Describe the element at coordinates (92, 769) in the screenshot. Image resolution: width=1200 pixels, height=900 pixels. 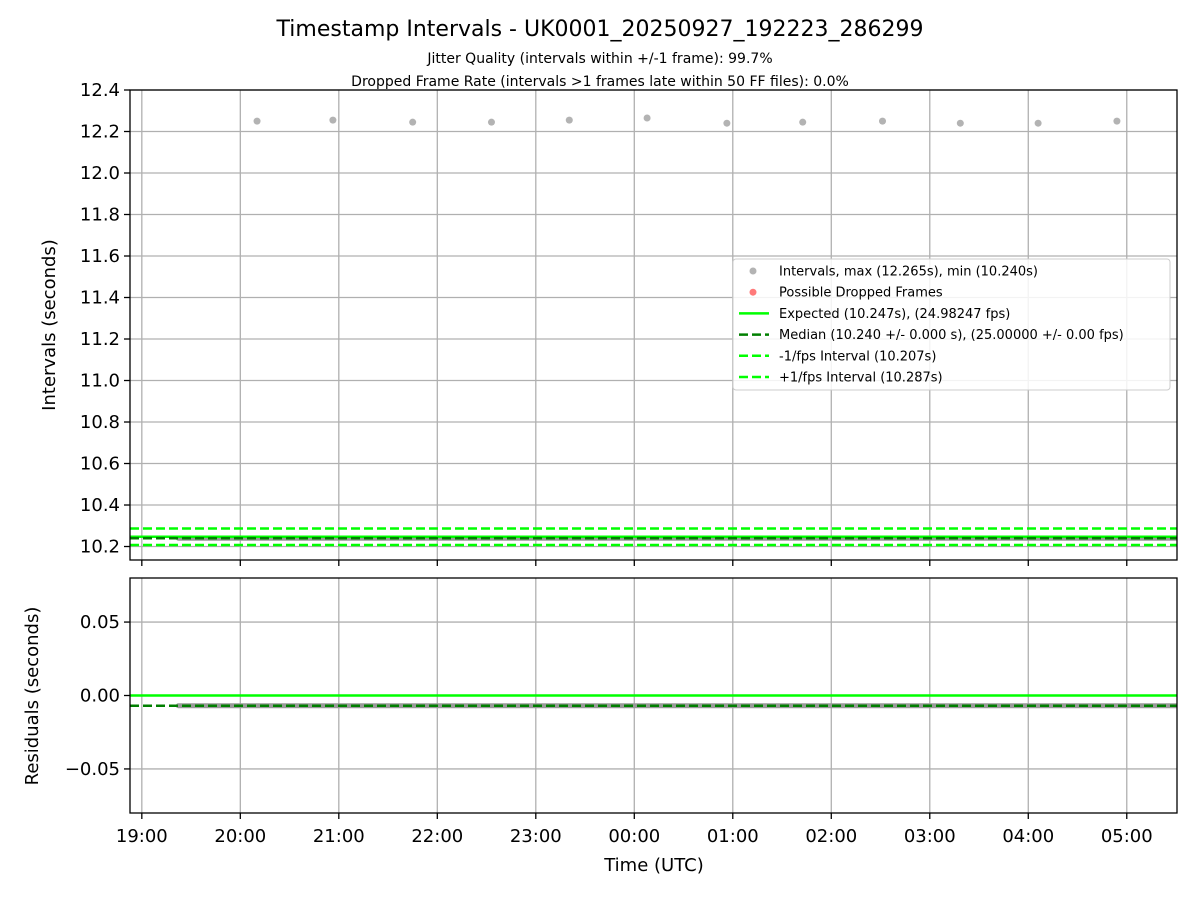
I see `y-tick-label: −0.05` at that location.